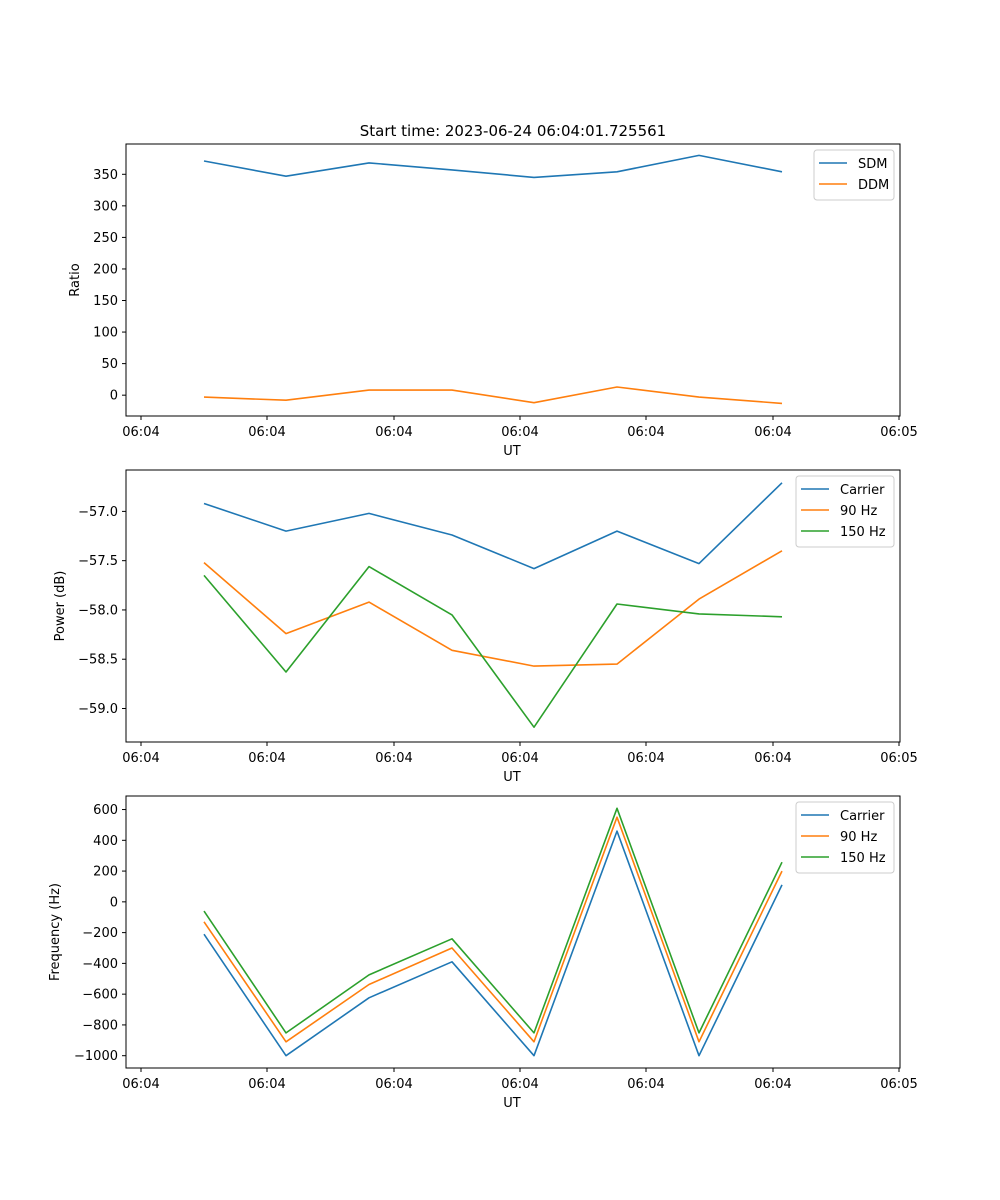 The height and width of the screenshot is (1200, 1000). What do you see at coordinates (513, 131) in the screenshot?
I see `chart-title: Start time: 2023-06-24 06:04:01.725561` at bounding box center [513, 131].